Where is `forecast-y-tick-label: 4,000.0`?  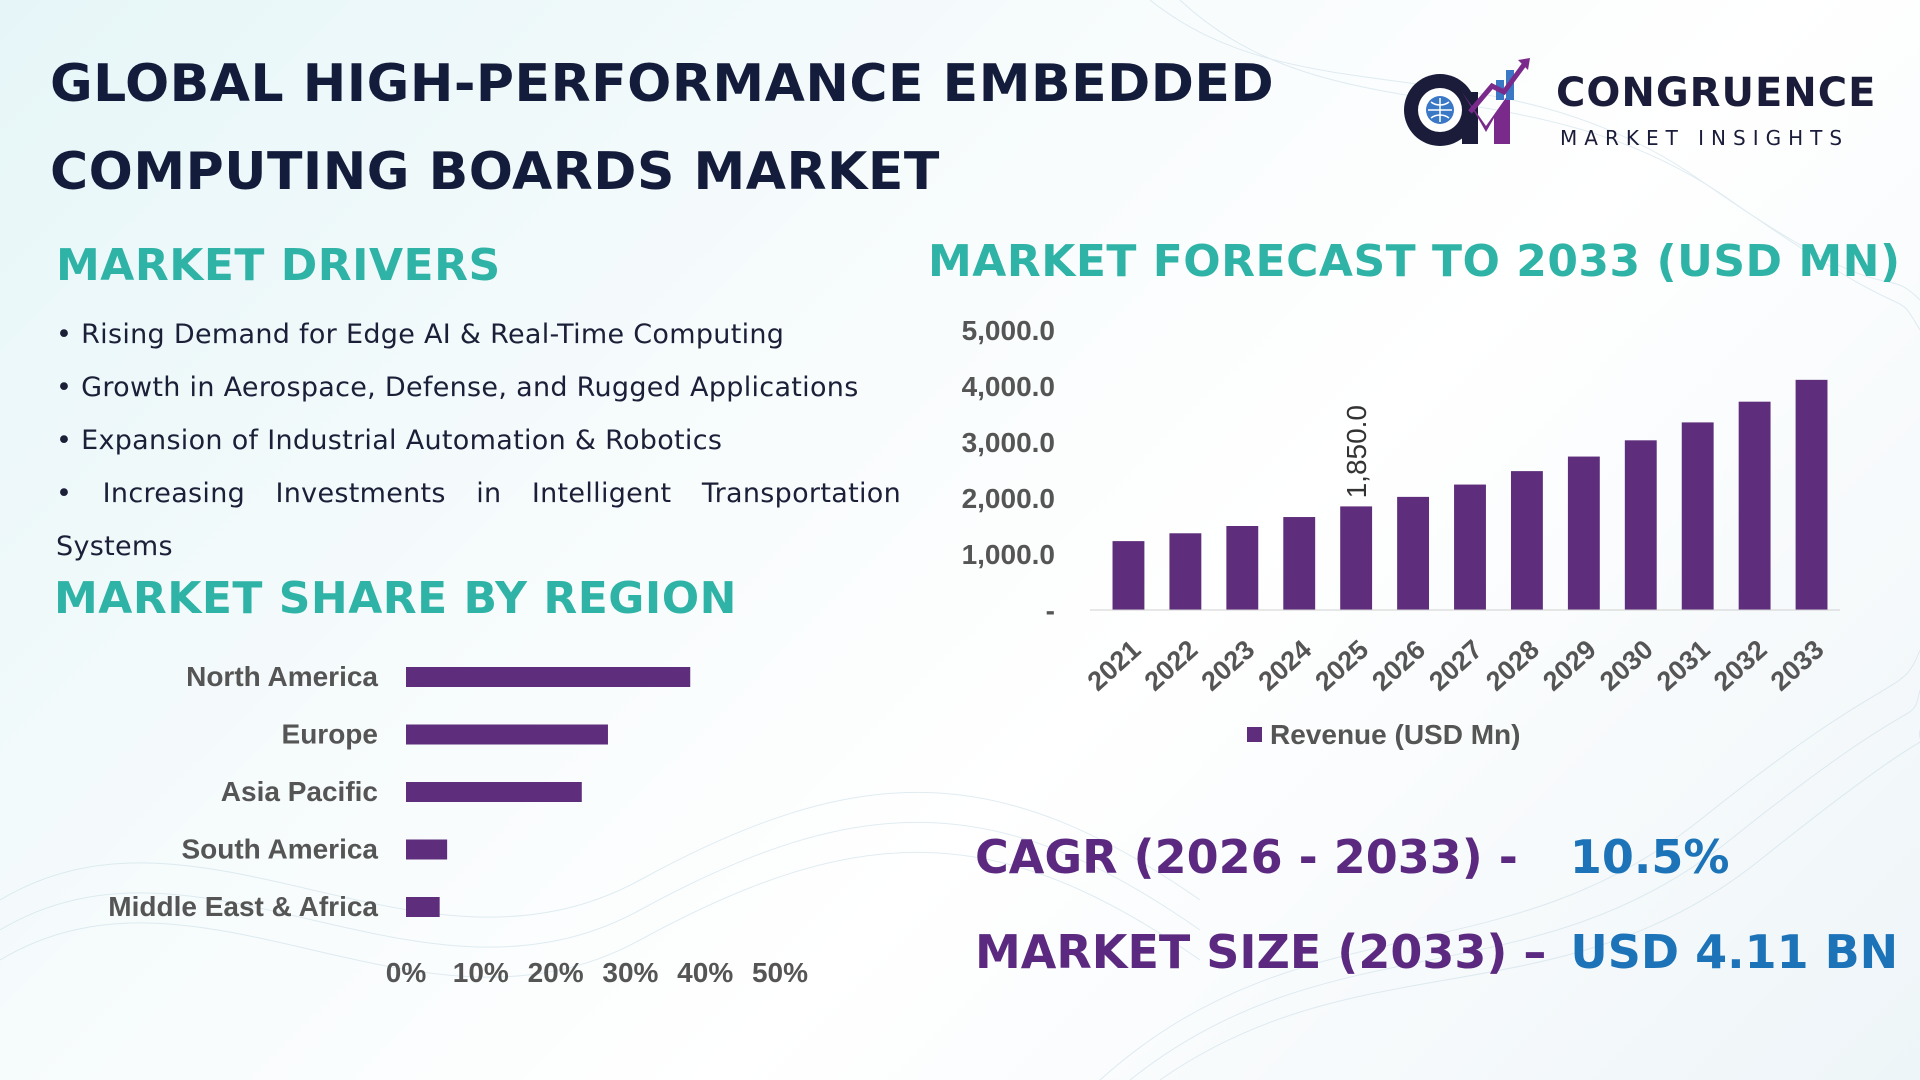 forecast-y-tick-label: 4,000.0 is located at coordinates (1008, 386).